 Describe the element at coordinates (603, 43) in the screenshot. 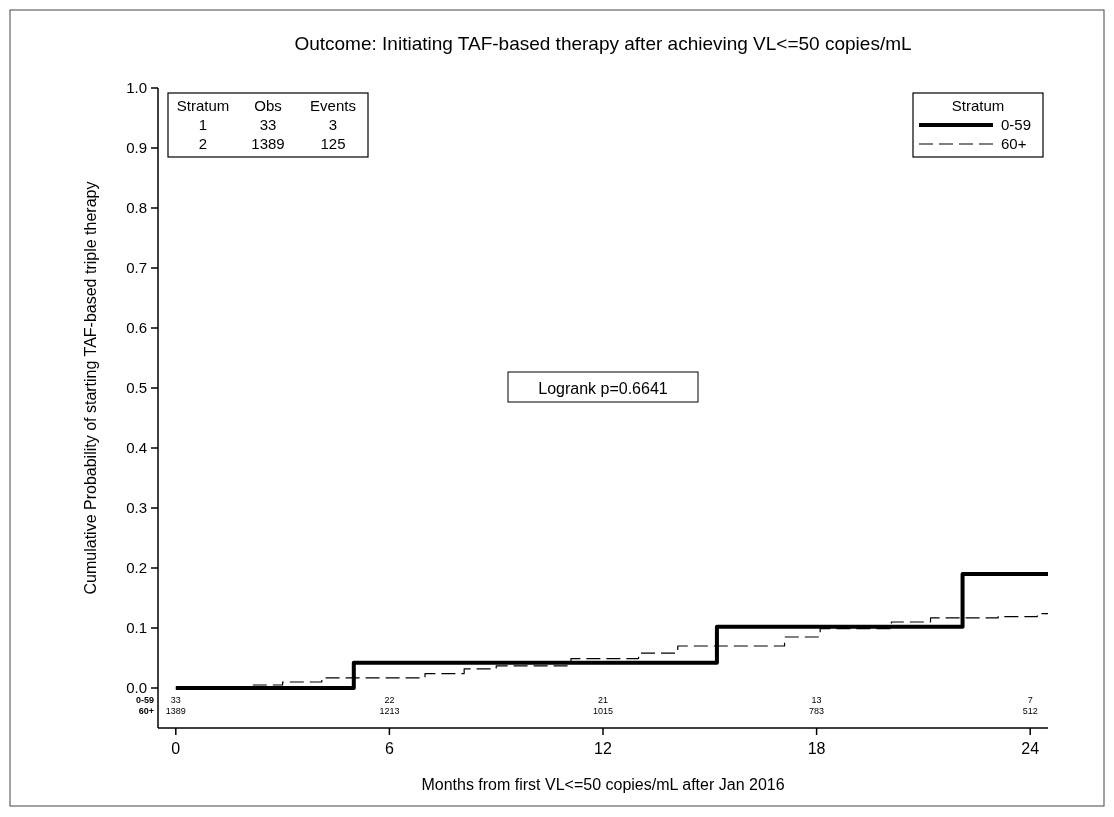

I see `chart-title: Outcome: Initiating TAF-based therapy after achieving VL<=50 copies/mL` at that location.